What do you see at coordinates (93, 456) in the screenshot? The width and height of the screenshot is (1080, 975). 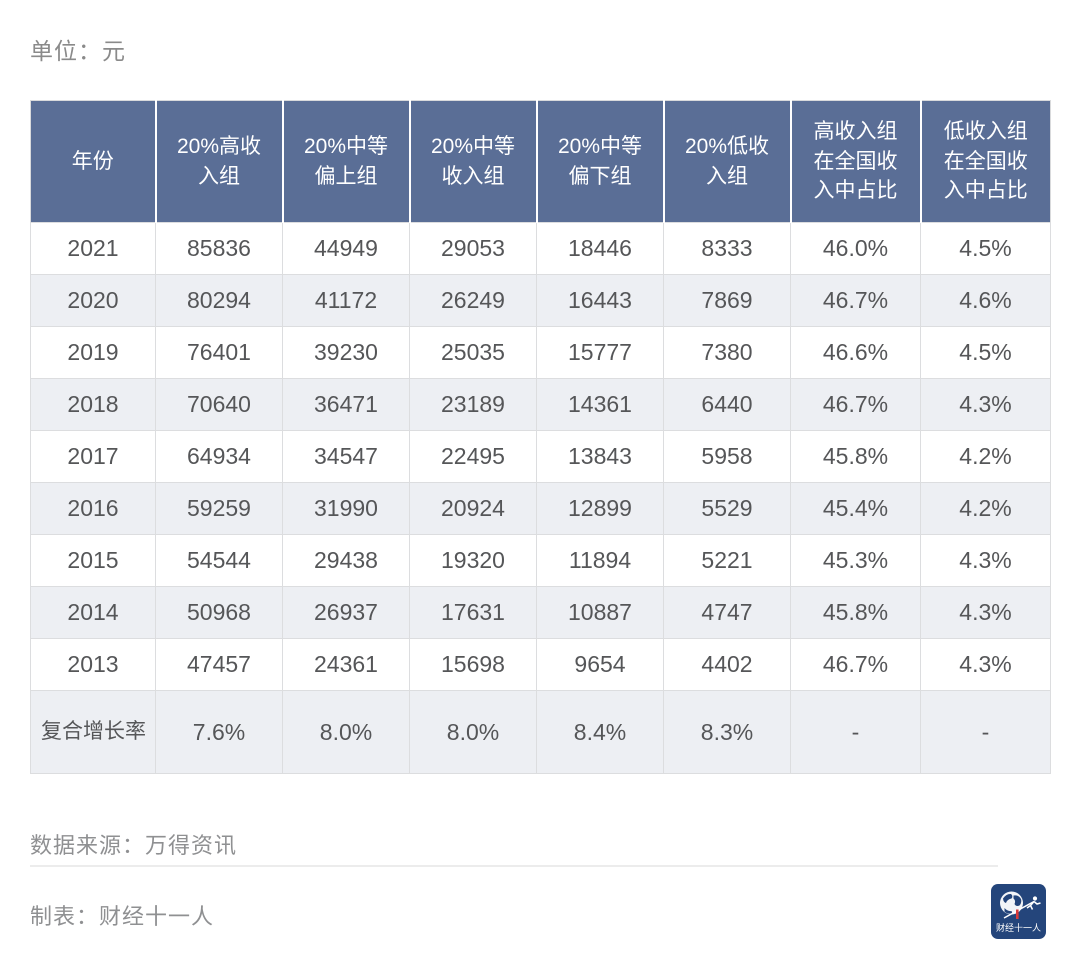 I see `row-label-cell: 2017` at bounding box center [93, 456].